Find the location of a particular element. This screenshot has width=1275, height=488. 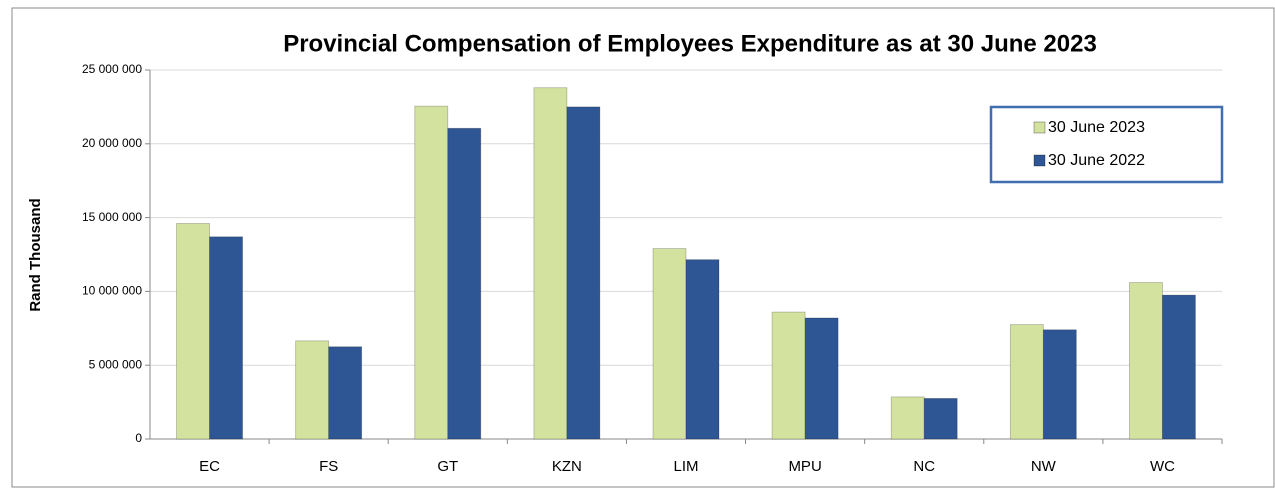

legend-label: 30 June 2023 is located at coordinates (1096, 127).